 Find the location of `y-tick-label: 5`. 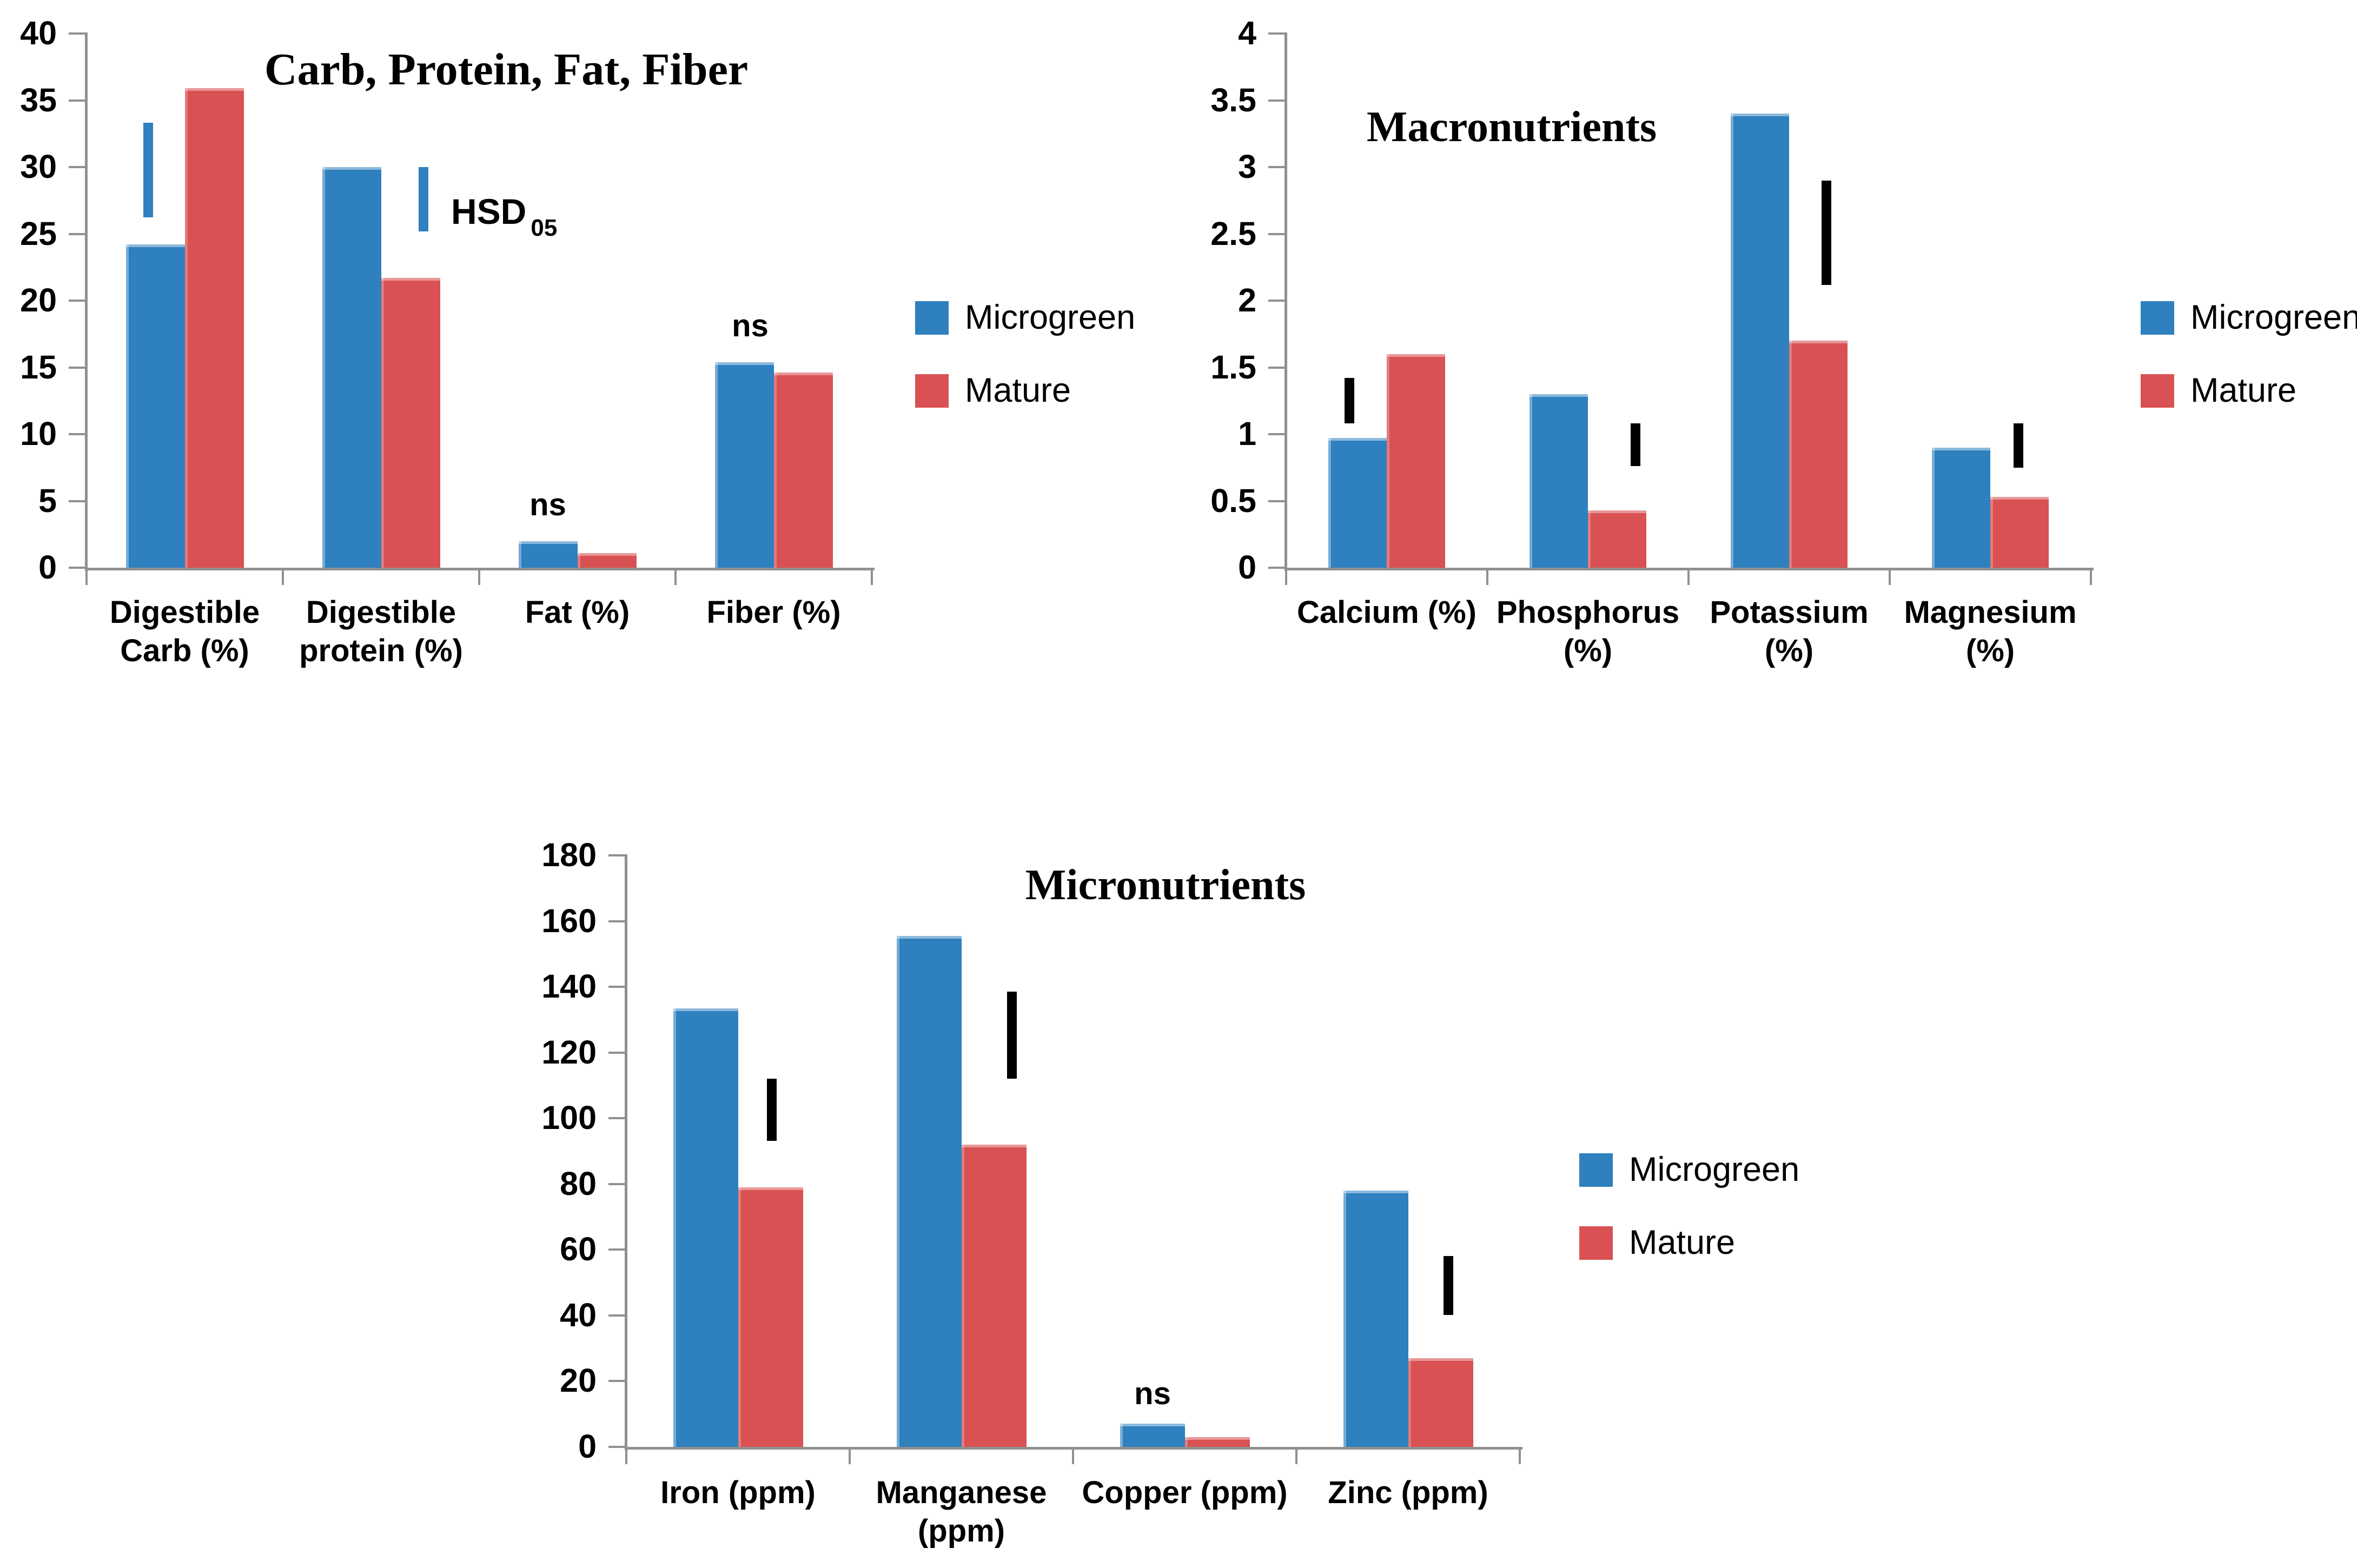

y-tick-label: 5 is located at coordinates (48, 500).